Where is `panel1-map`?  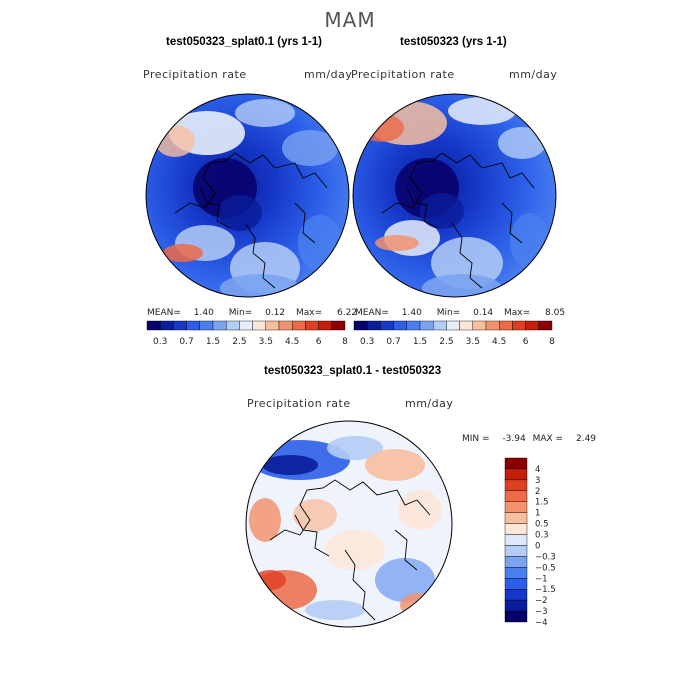 panel1-map is located at coordinates (247, 195).